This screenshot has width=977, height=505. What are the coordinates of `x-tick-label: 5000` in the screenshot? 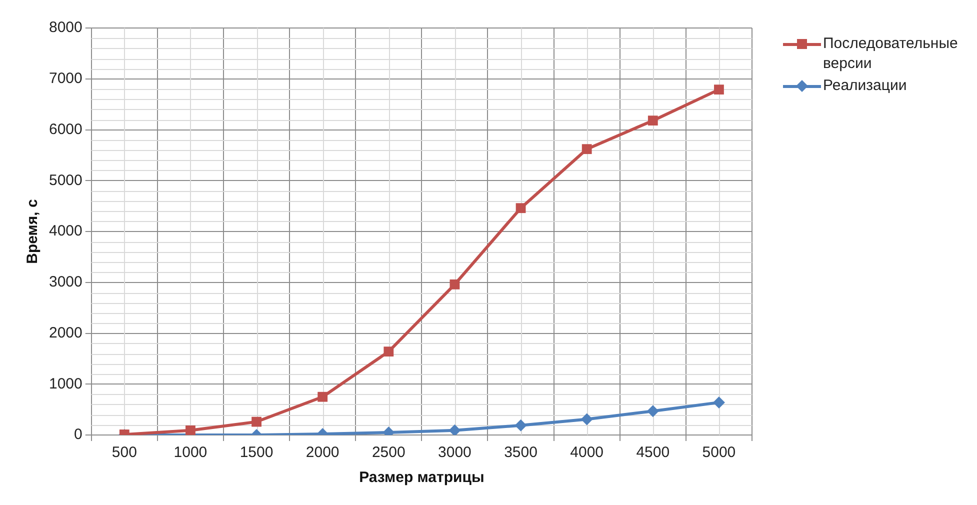 It's located at (719, 453).